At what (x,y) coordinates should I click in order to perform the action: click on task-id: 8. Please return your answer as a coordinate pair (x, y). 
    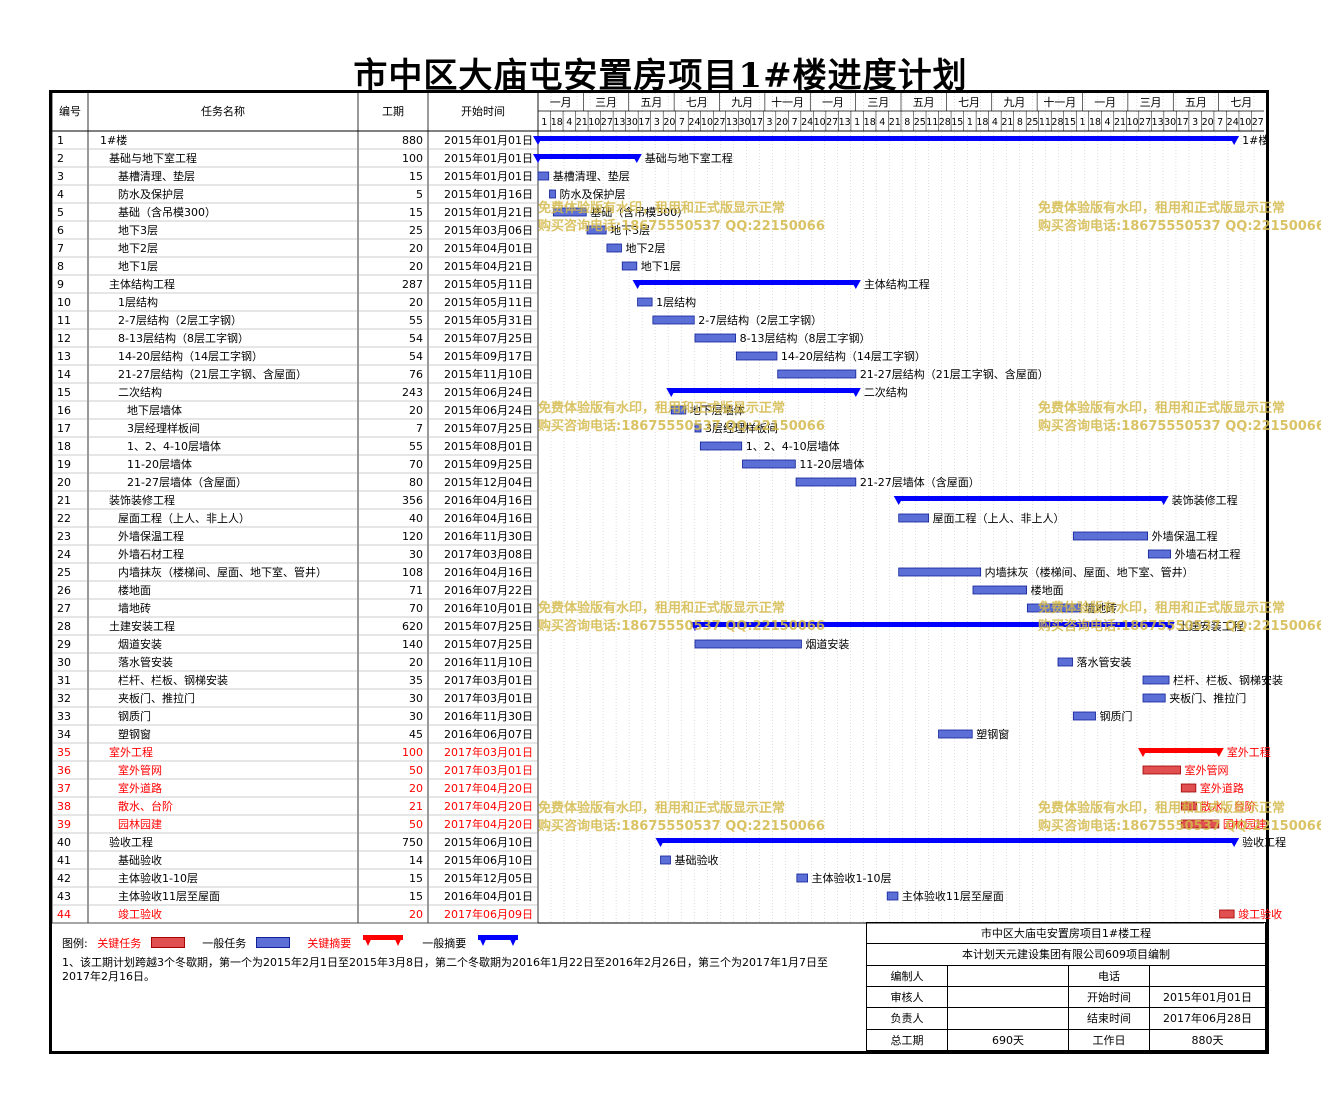
    Looking at the image, I should click on (60, 266).